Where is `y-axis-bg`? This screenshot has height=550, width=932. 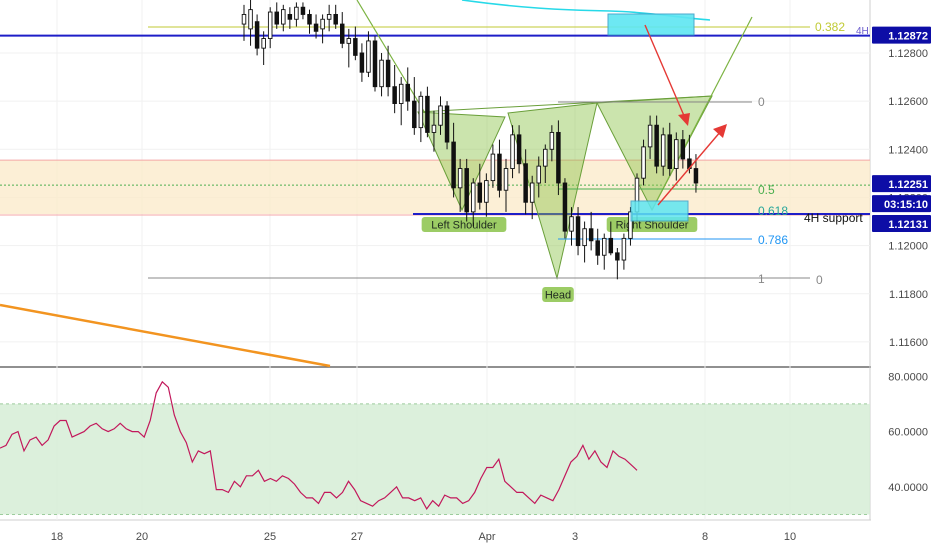
y-axis-bg is located at coordinates (901, 275).